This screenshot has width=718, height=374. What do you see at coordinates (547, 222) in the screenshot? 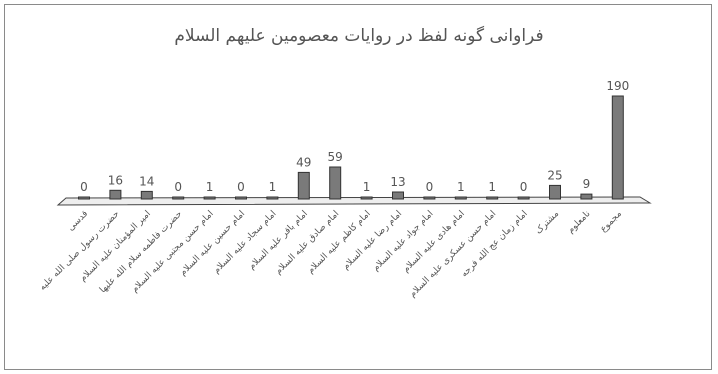
I see `category-label: مشترک` at bounding box center [547, 222].